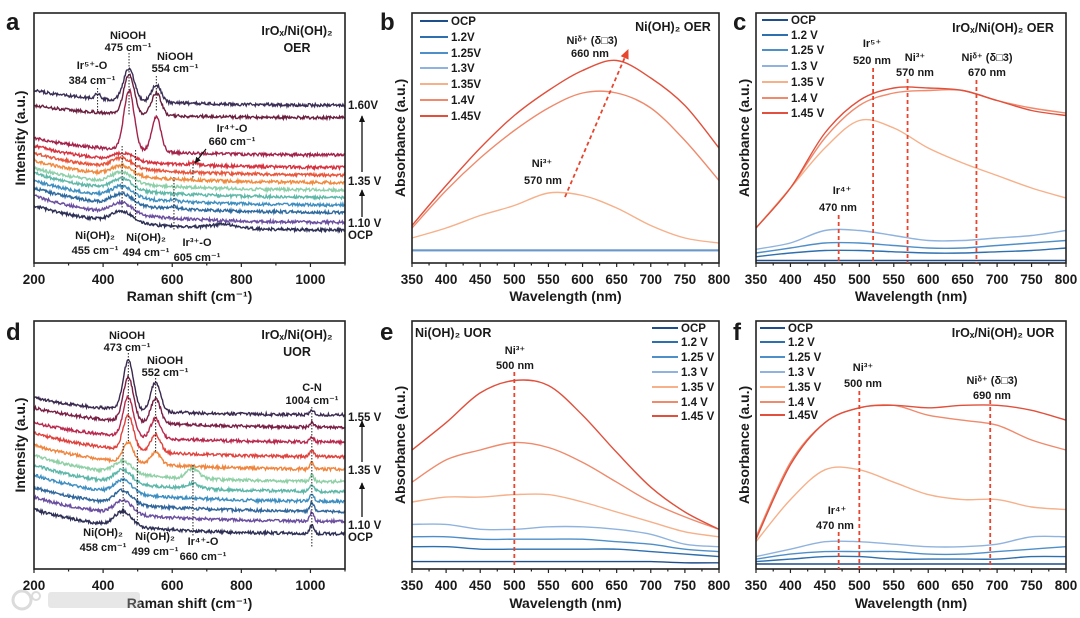 The height and width of the screenshot is (618, 1080). What do you see at coordinates (13, 332) in the screenshot?
I see `panel-letter: d` at bounding box center [13, 332].